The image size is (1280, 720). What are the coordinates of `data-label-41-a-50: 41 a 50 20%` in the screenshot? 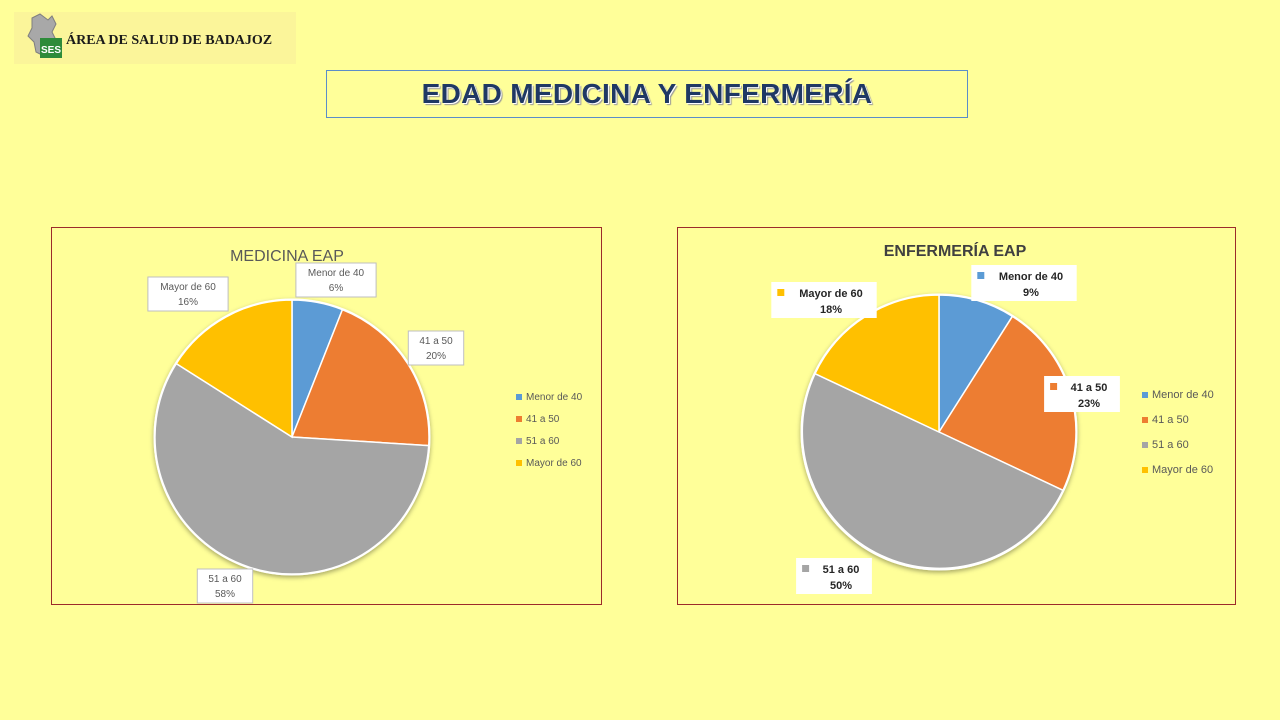 It's located at (436, 348).